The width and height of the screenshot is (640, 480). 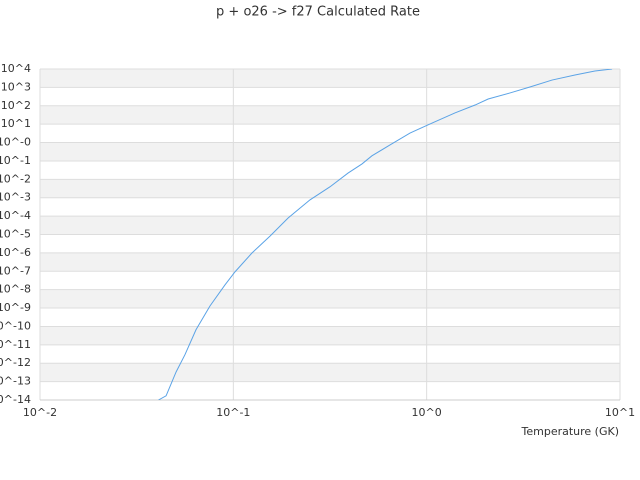 I want to click on y-tick-label: 10^-4, so click(x=15, y=215).